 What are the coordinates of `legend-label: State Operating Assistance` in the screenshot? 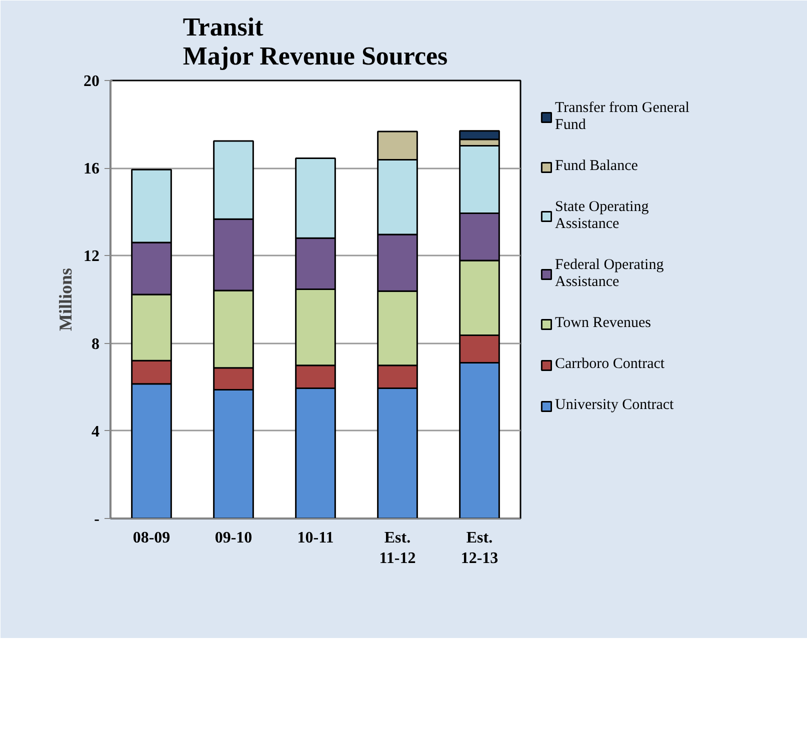 It's located at (602, 216).